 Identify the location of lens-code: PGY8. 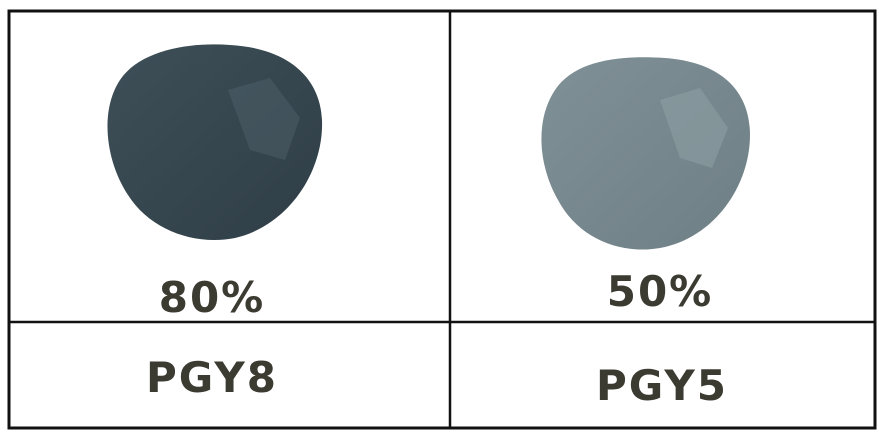
(212, 377).